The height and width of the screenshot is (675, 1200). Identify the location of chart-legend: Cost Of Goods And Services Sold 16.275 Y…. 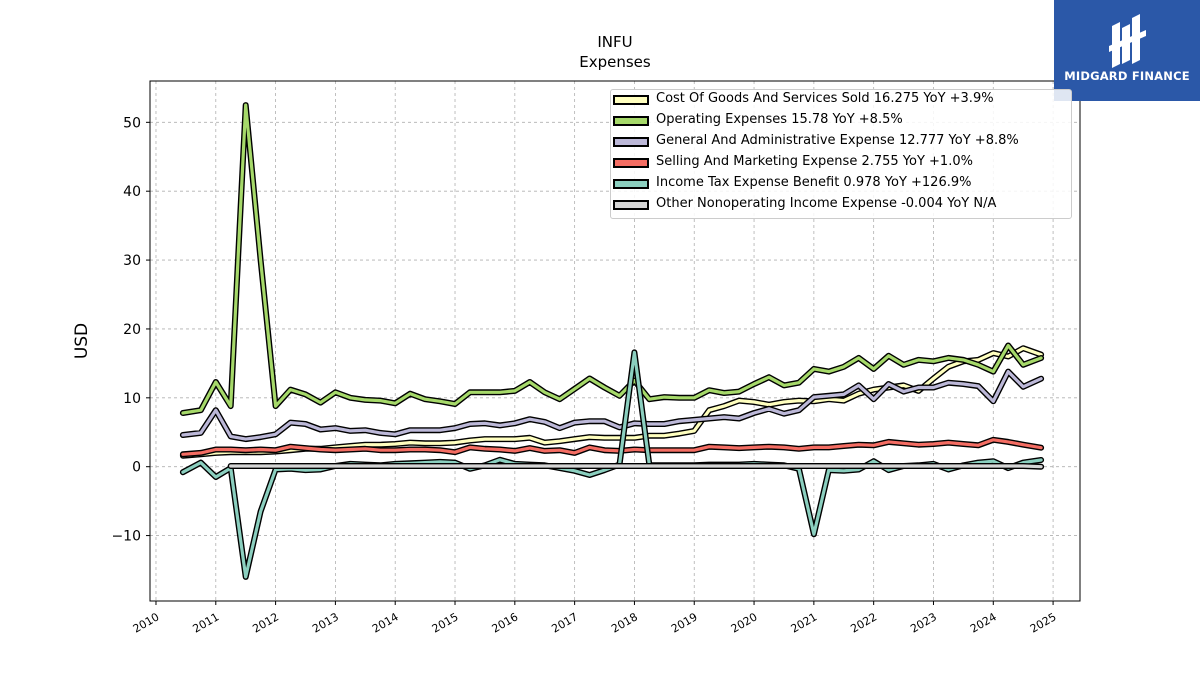
(841, 154).